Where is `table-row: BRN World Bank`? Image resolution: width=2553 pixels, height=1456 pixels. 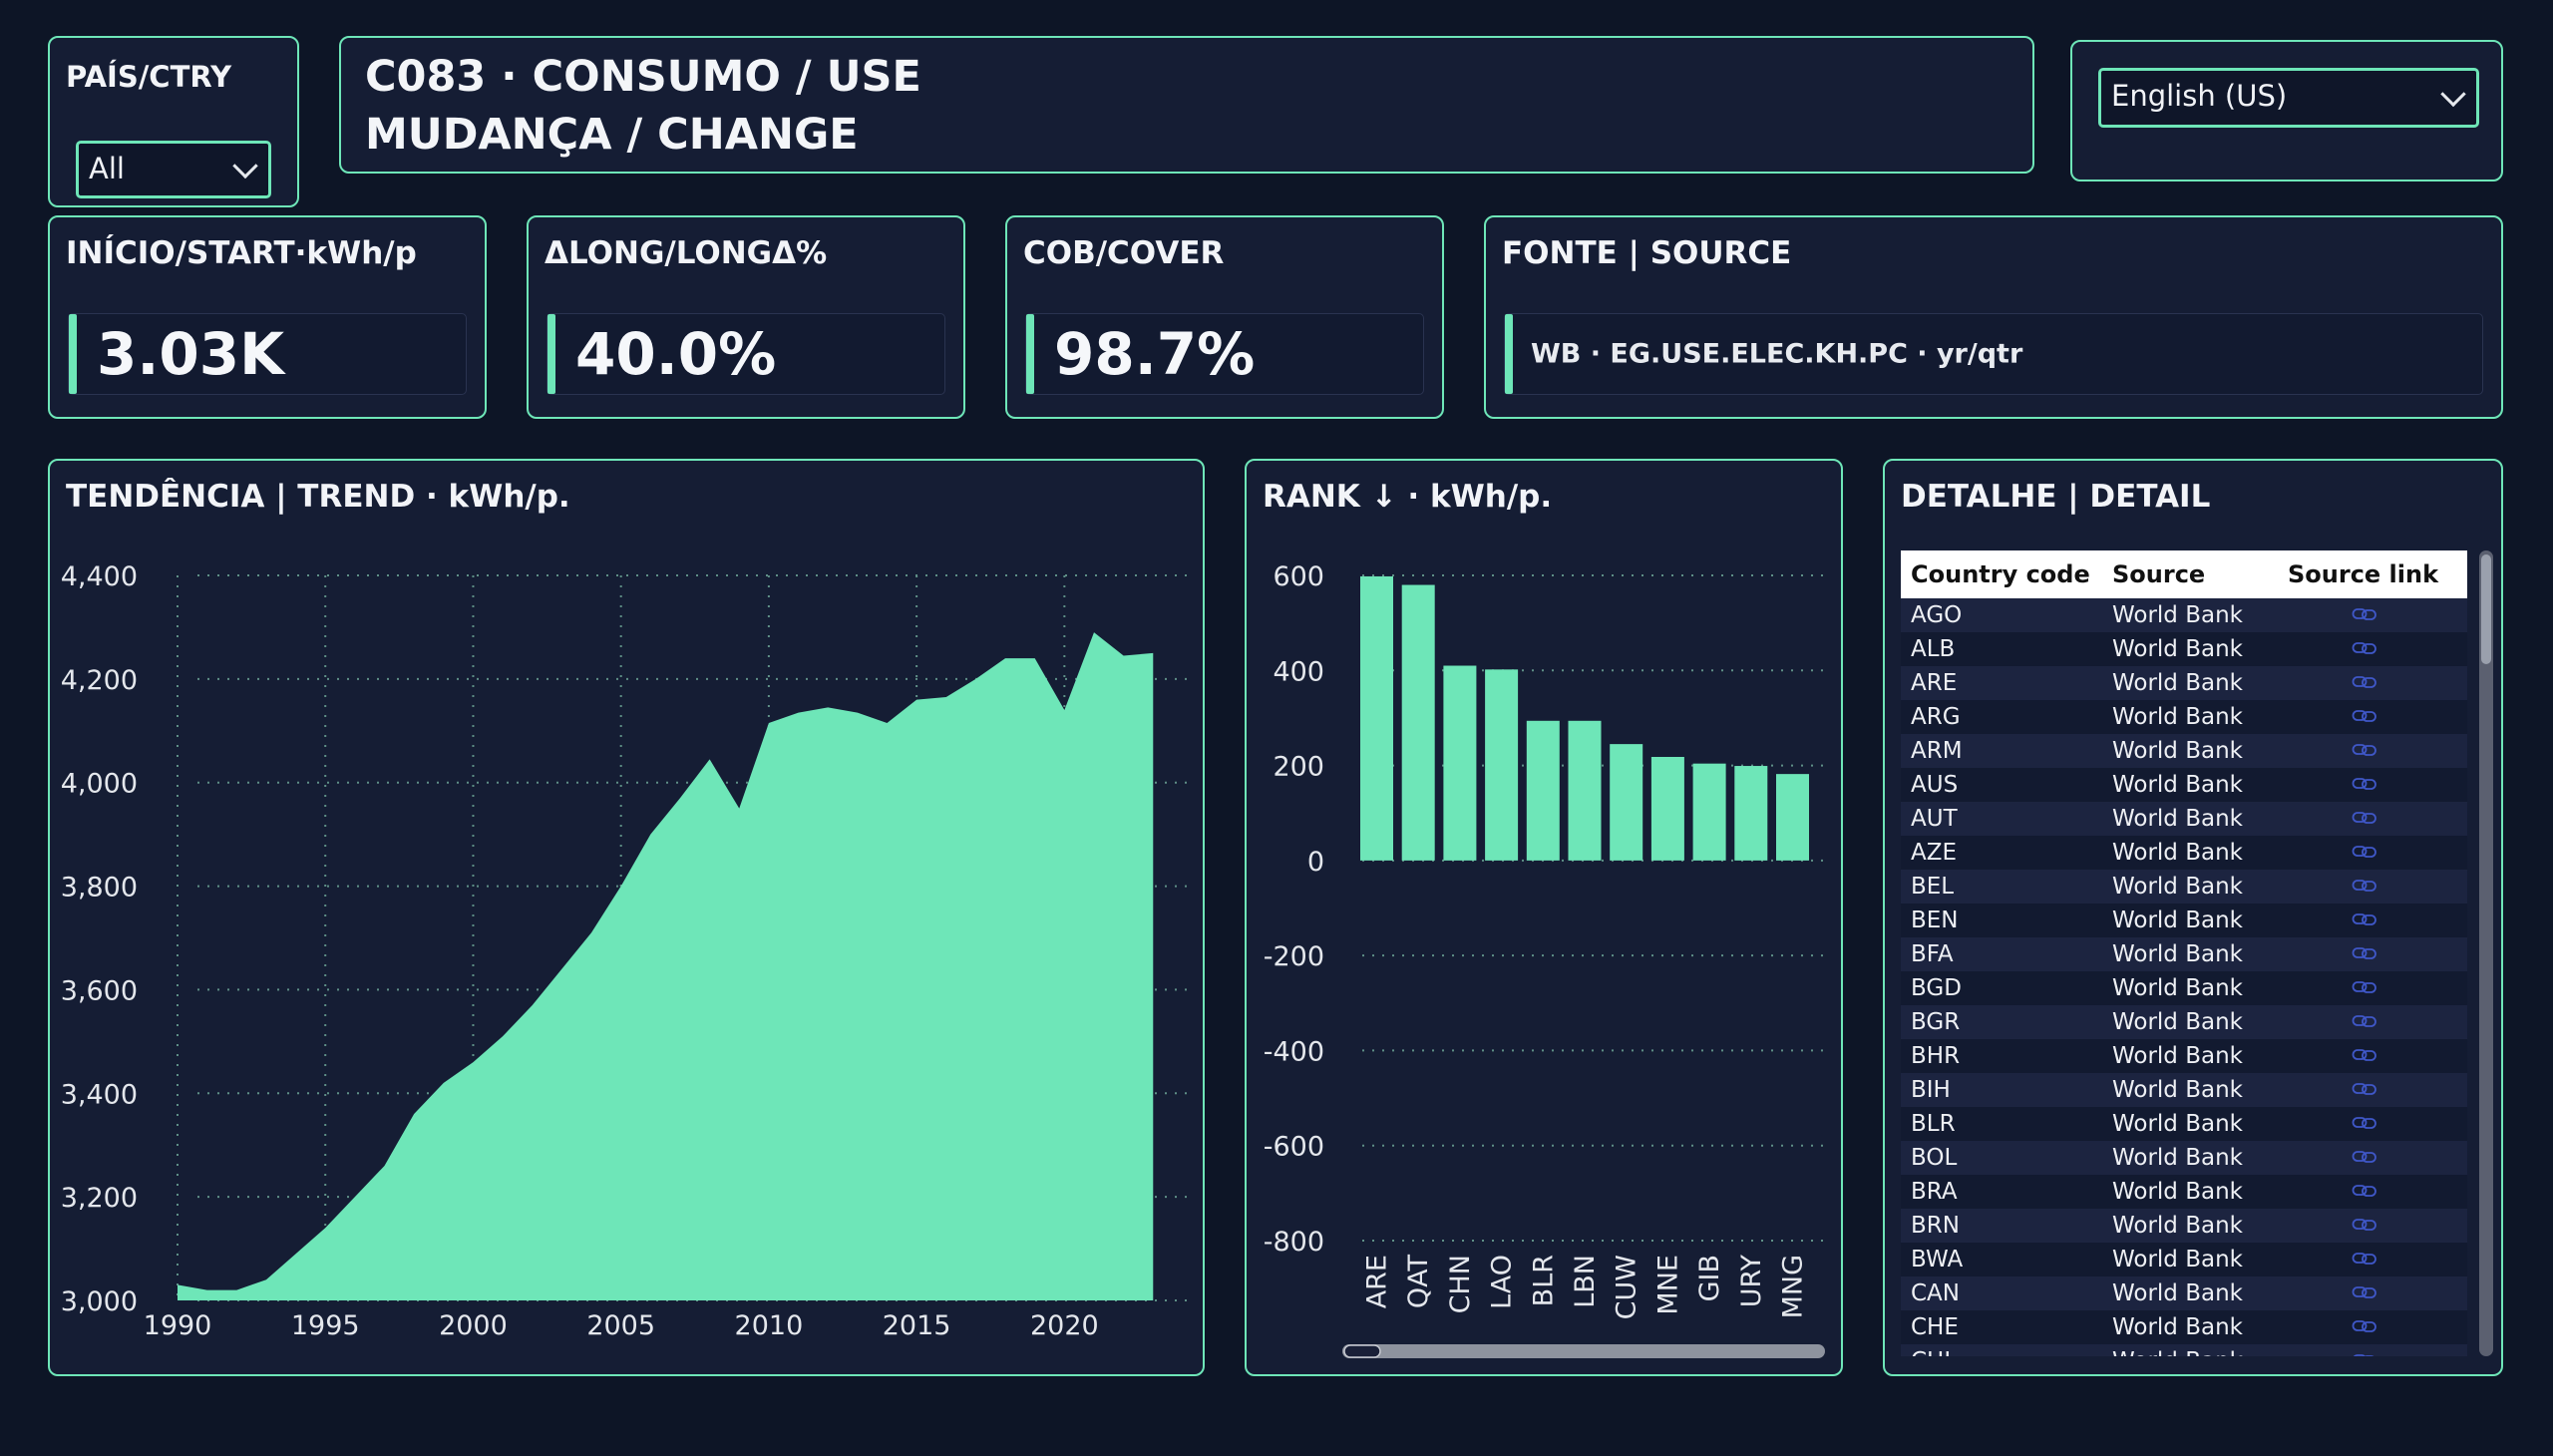
table-row: BRN World Bank is located at coordinates (2184, 1226).